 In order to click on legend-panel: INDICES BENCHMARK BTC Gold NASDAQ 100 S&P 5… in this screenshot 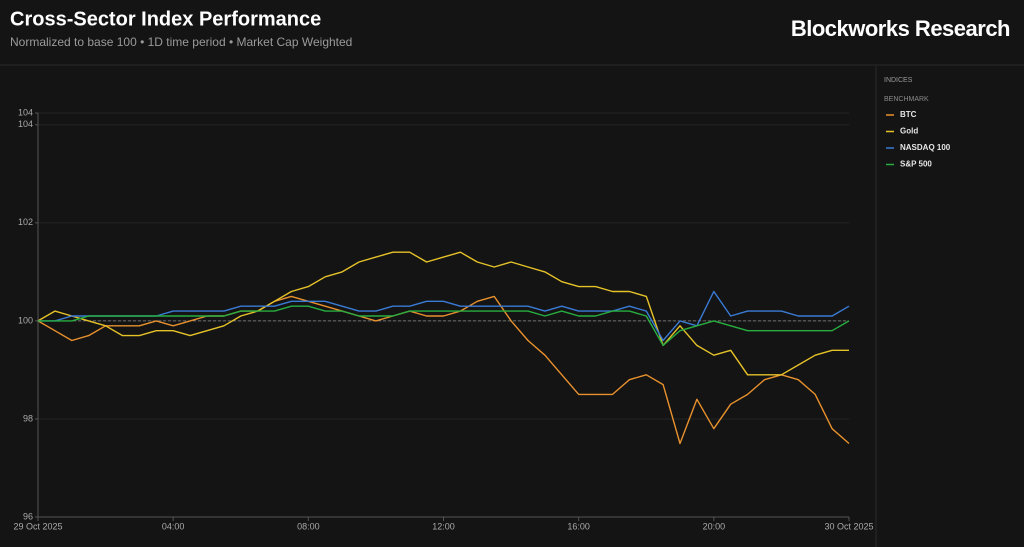, I will do `click(949, 306)`.